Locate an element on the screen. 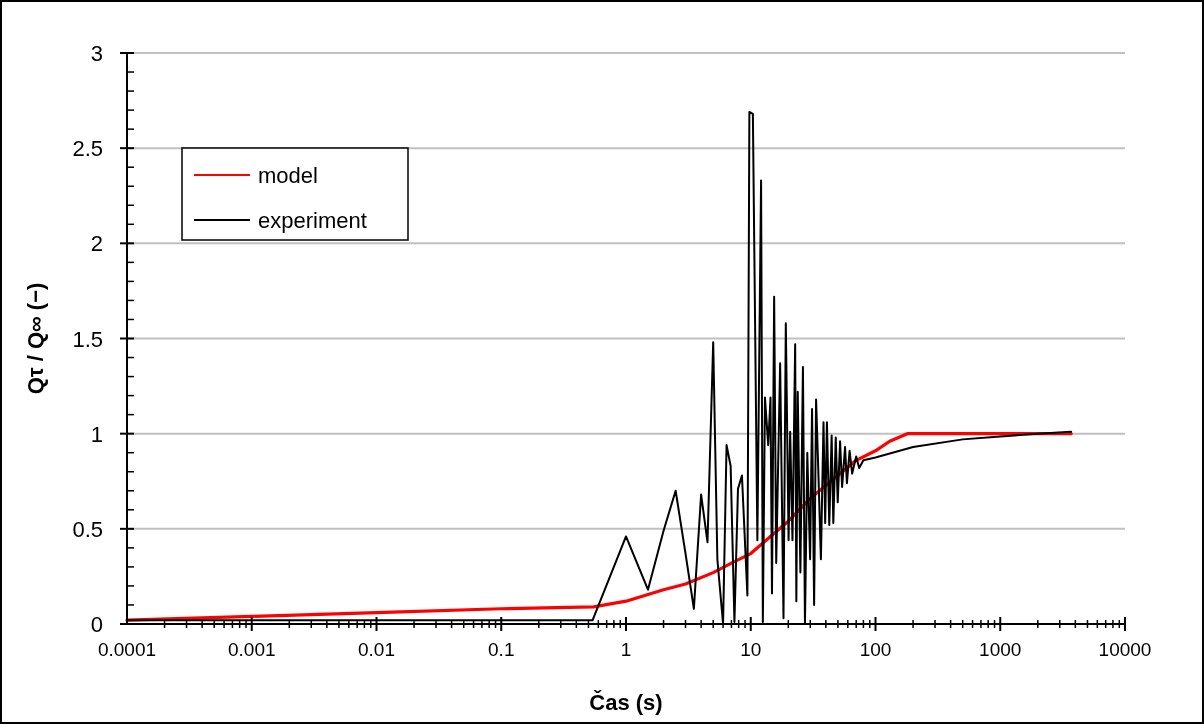  y-tick-label: 2.5 is located at coordinates (87, 149).